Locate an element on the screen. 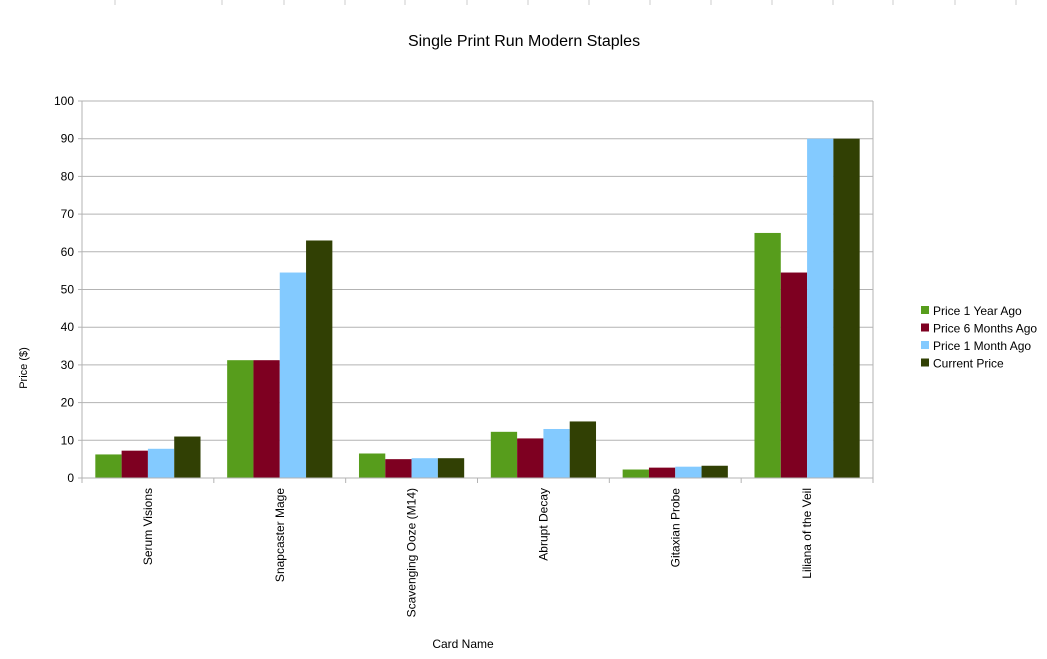  y-tick-label: 50 is located at coordinates (68, 290).